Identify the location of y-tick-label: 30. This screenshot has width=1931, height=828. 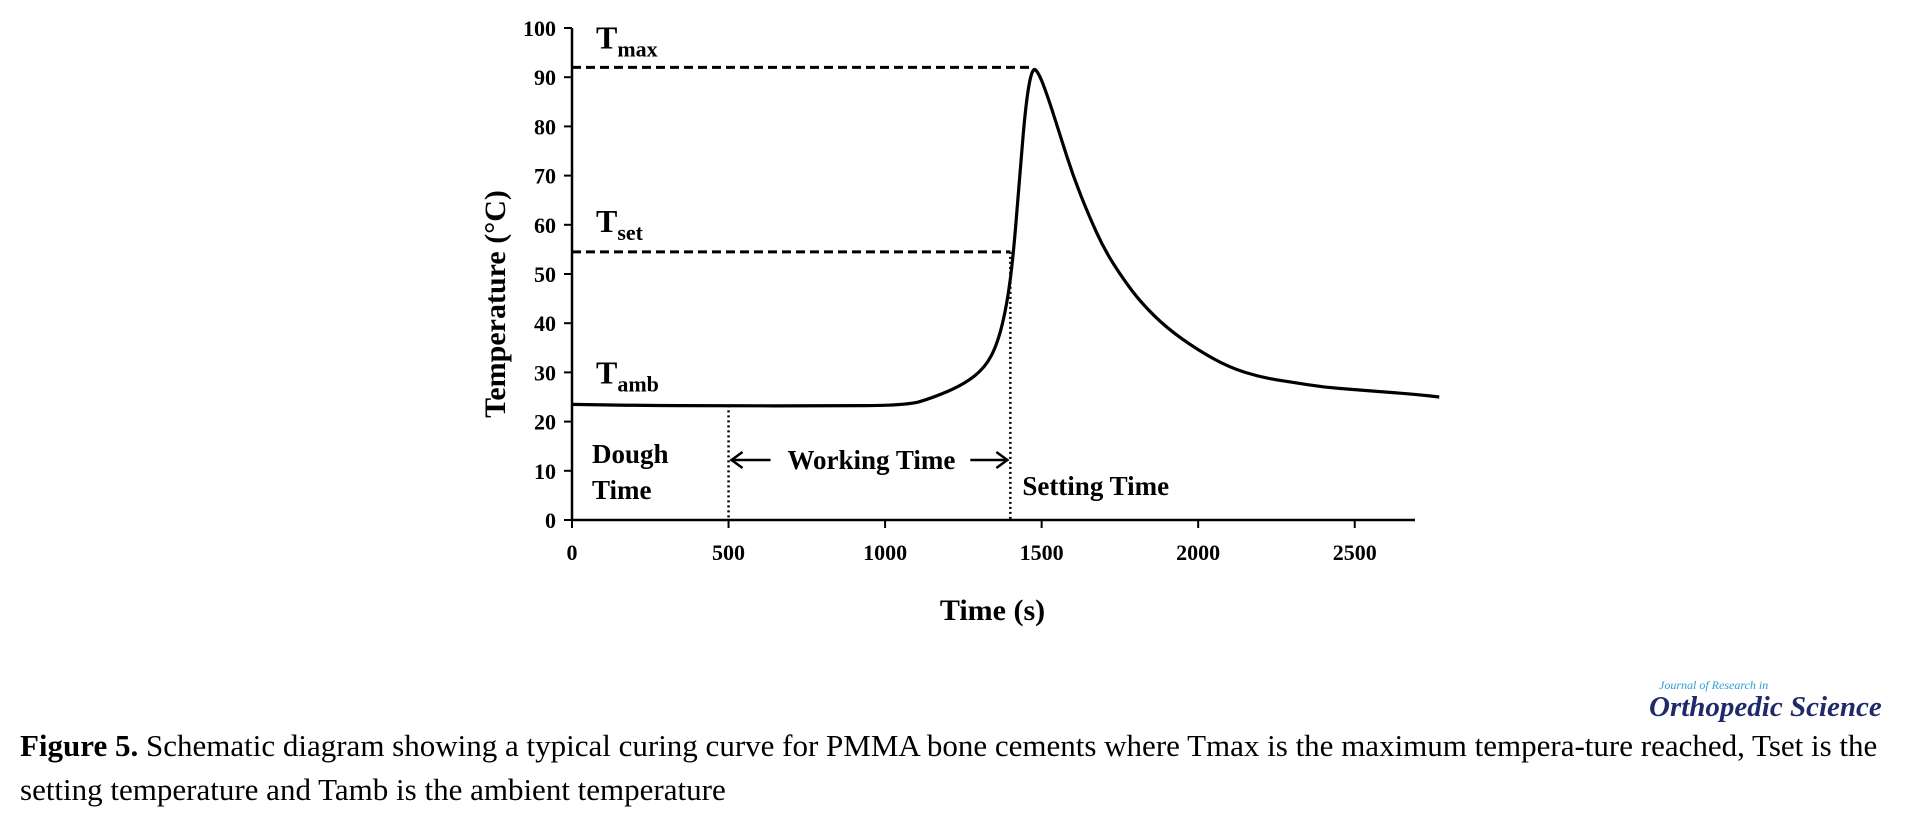
(545, 372).